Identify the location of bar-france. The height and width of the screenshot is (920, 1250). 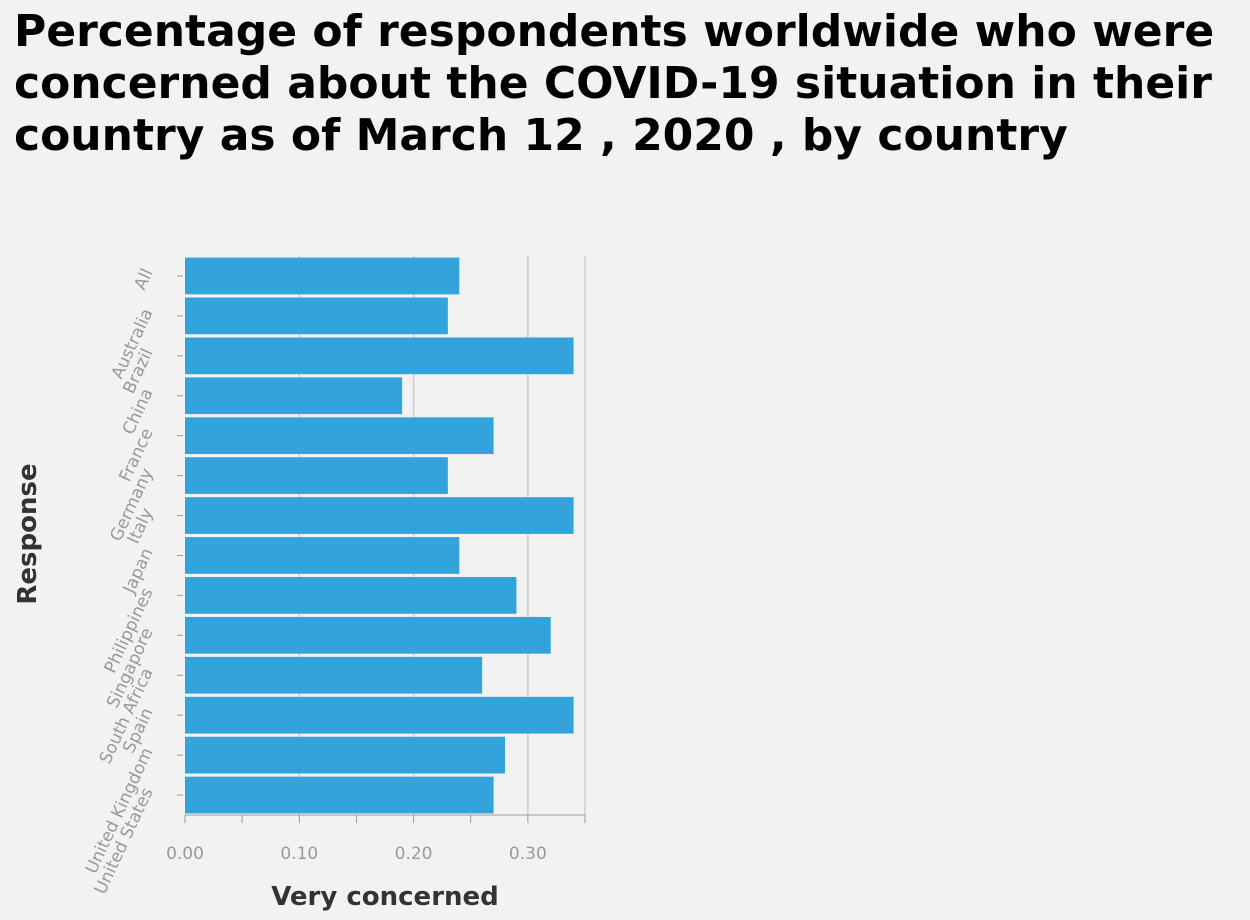
(339, 436).